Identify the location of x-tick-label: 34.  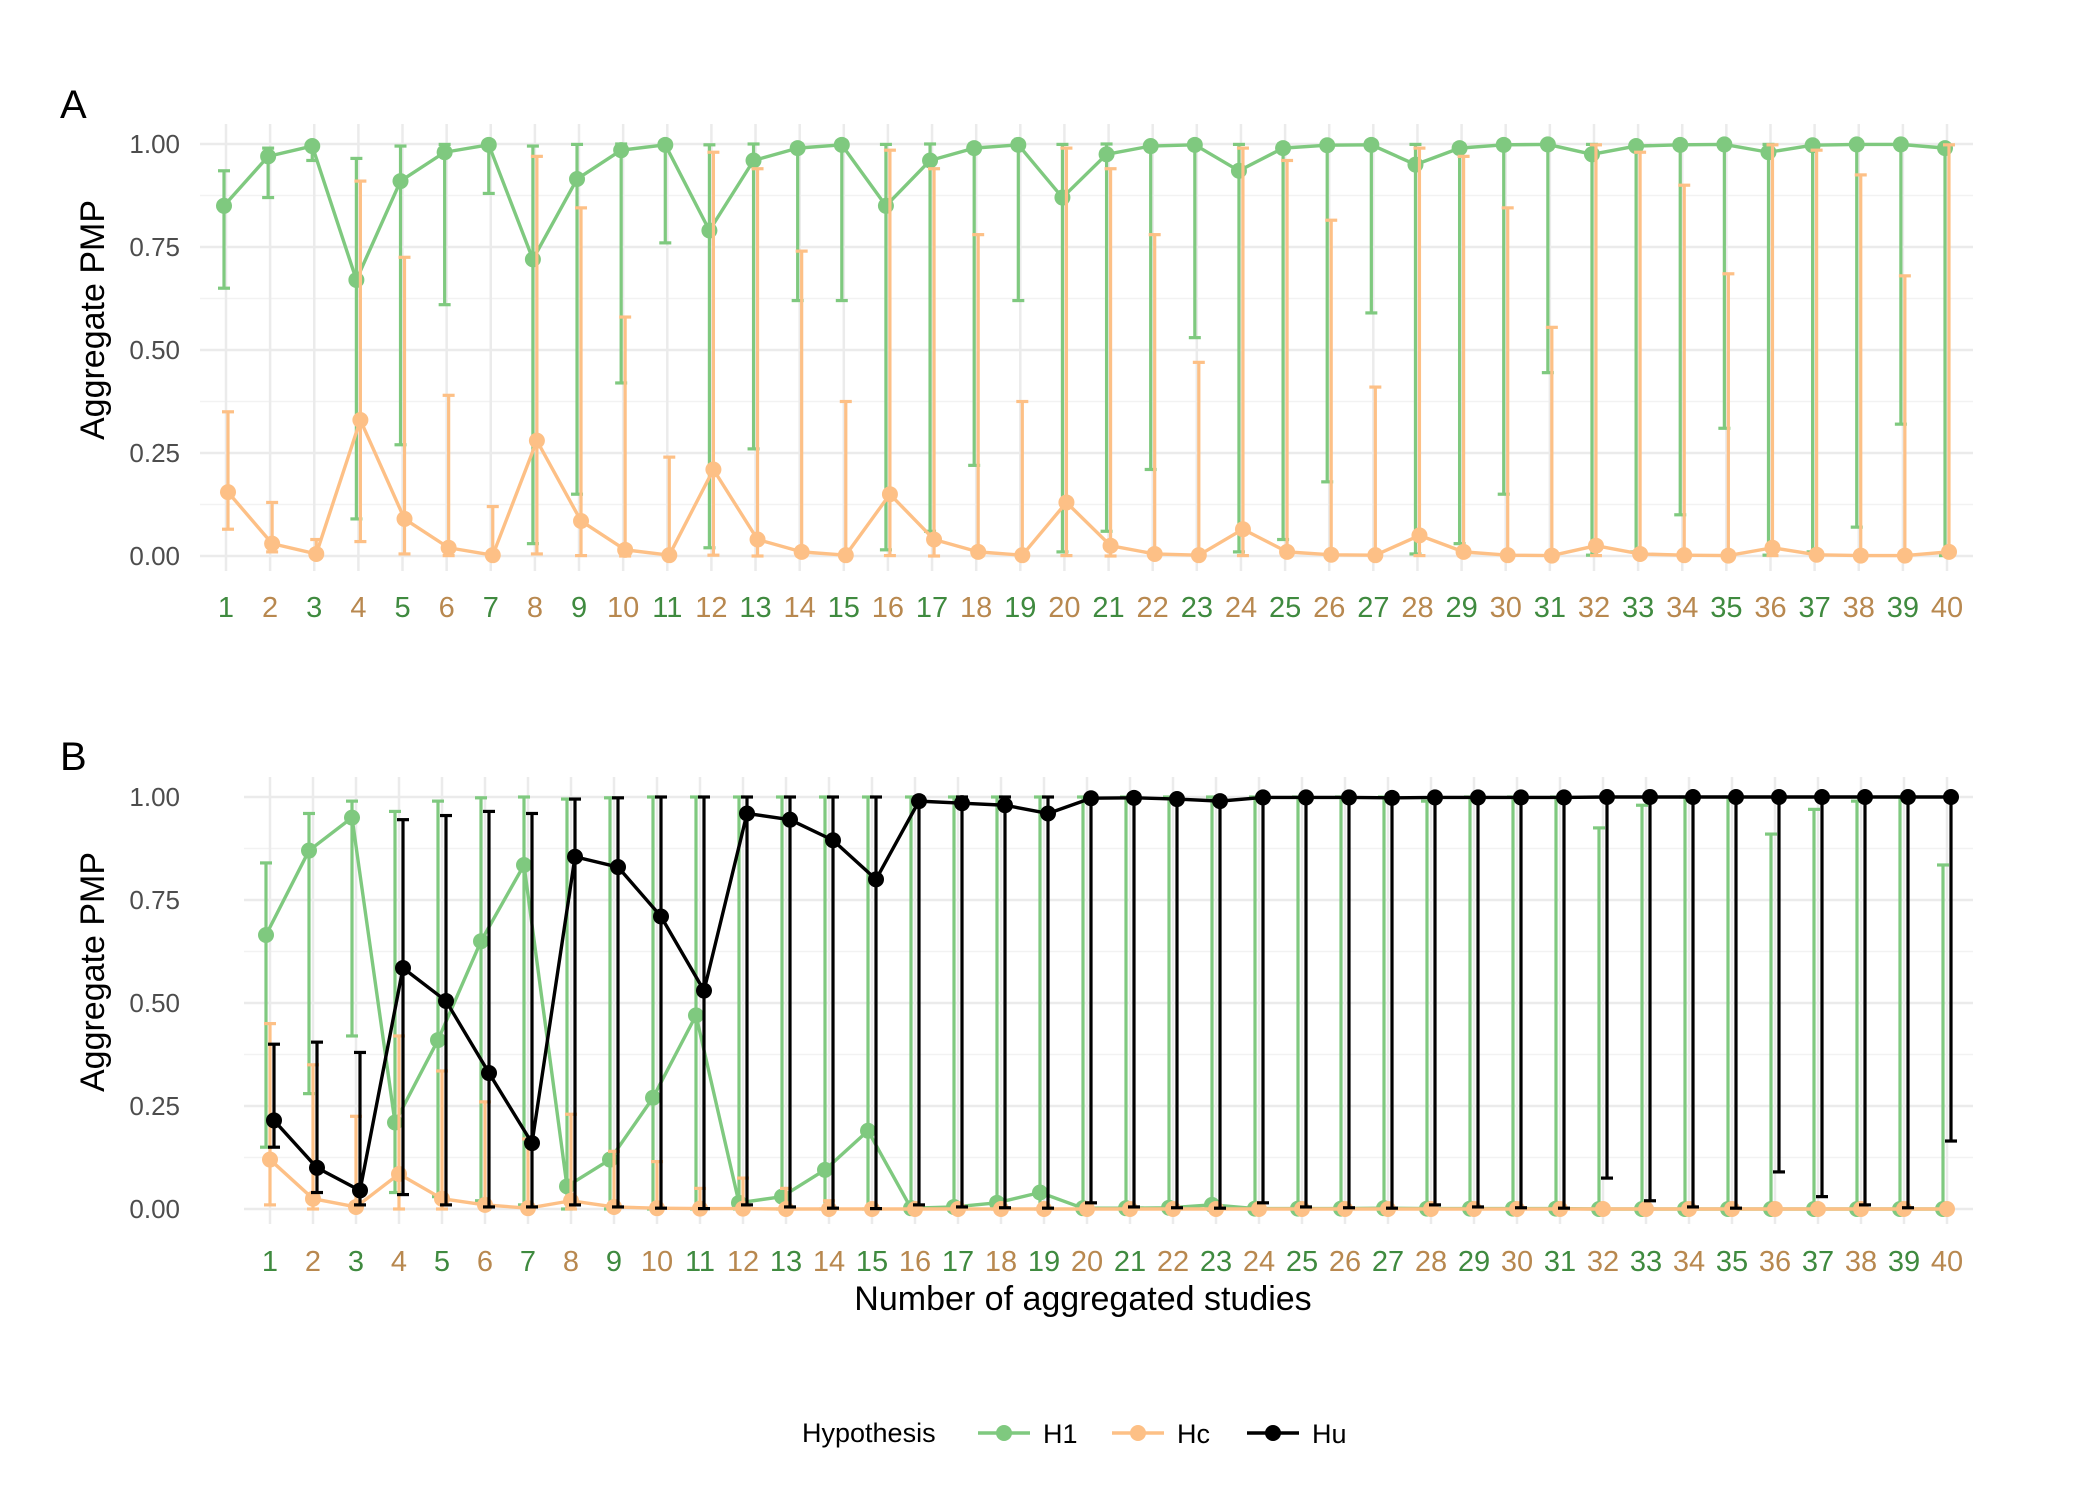
(1689, 1262).